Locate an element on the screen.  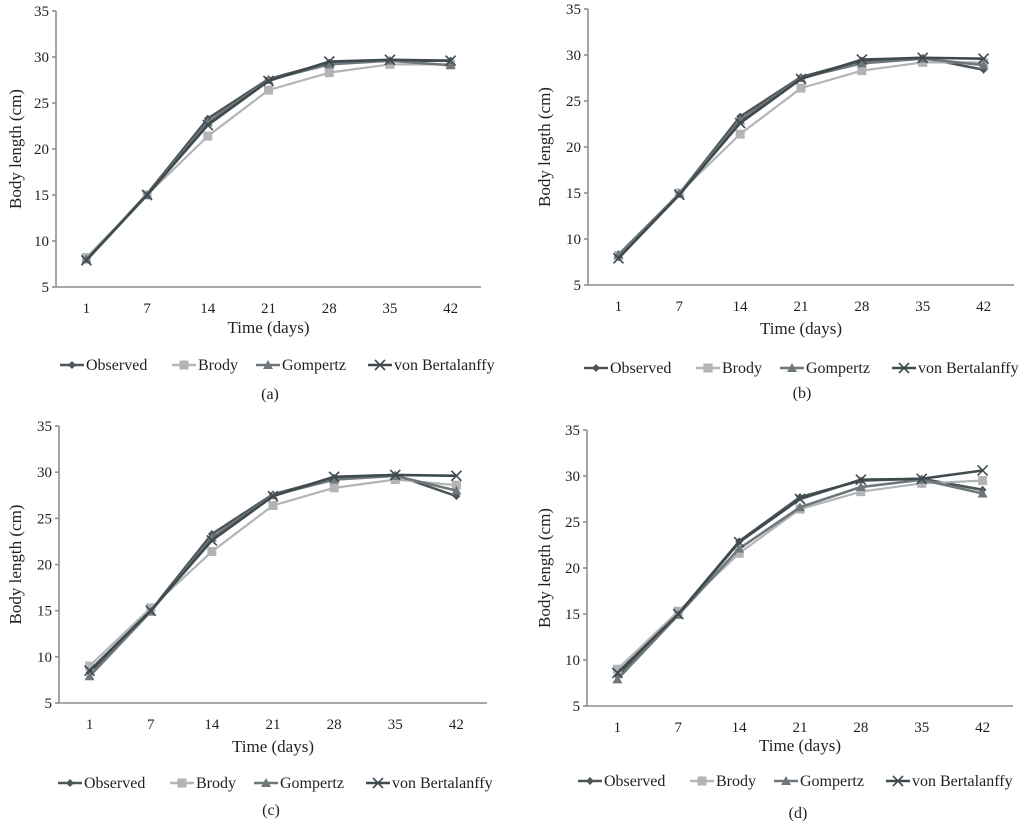
series-gompertz is located at coordinates (800, 579).